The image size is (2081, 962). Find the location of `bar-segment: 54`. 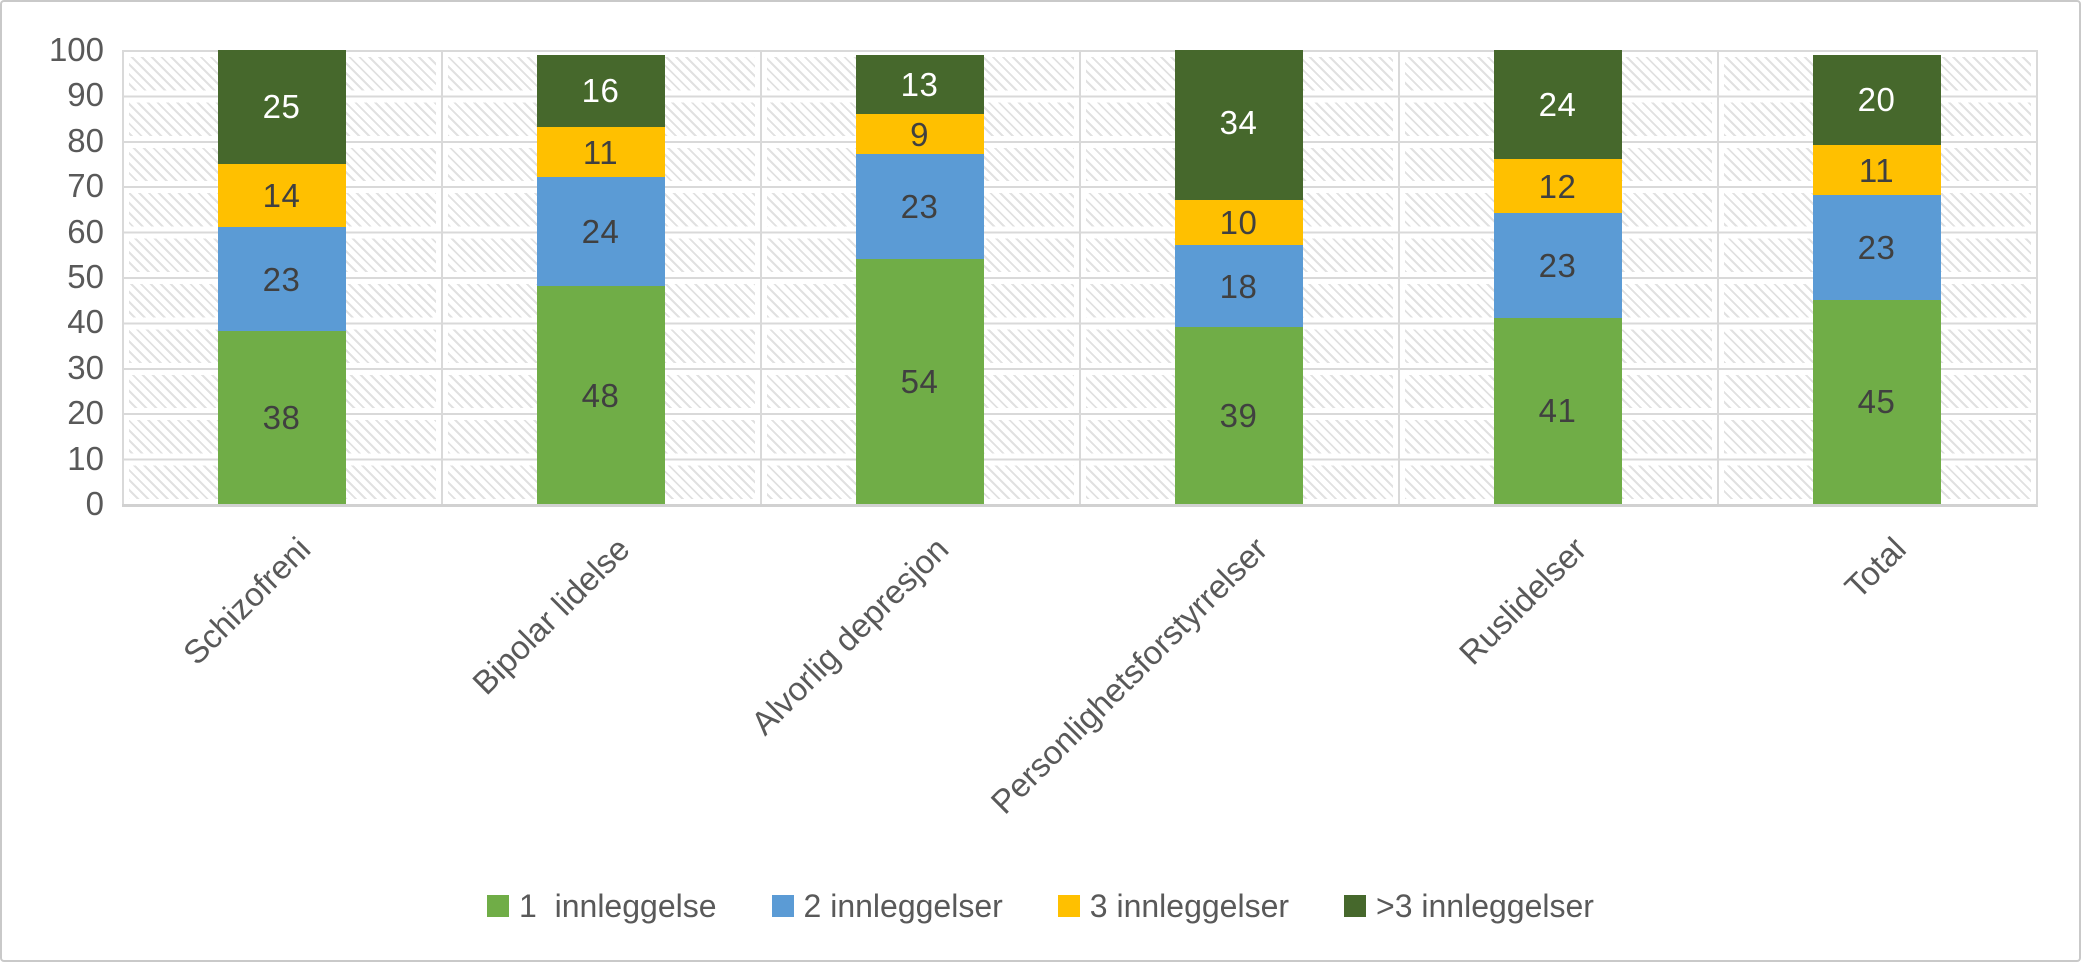

bar-segment: 54 is located at coordinates (919, 381).